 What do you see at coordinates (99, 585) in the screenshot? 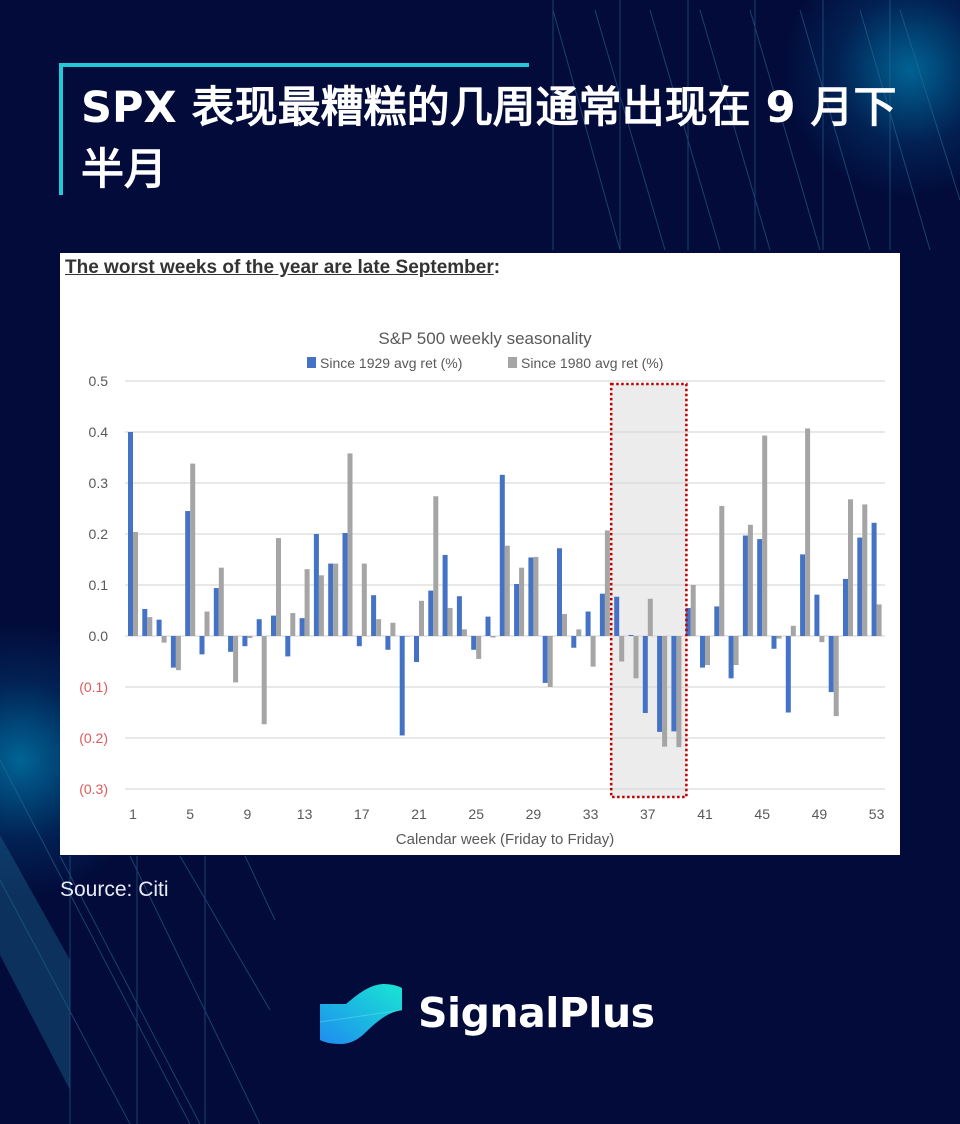
I see `y-tick-label: 0.1` at bounding box center [99, 585].